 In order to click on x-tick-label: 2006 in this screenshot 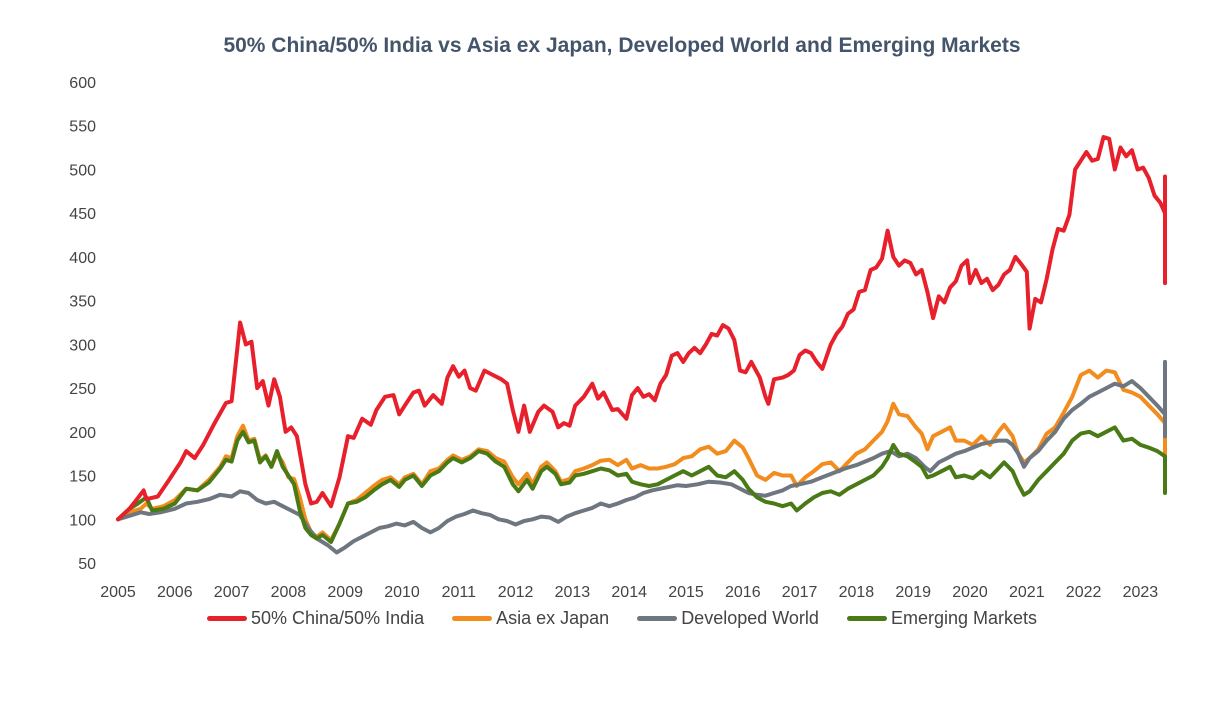, I will do `click(175, 592)`.